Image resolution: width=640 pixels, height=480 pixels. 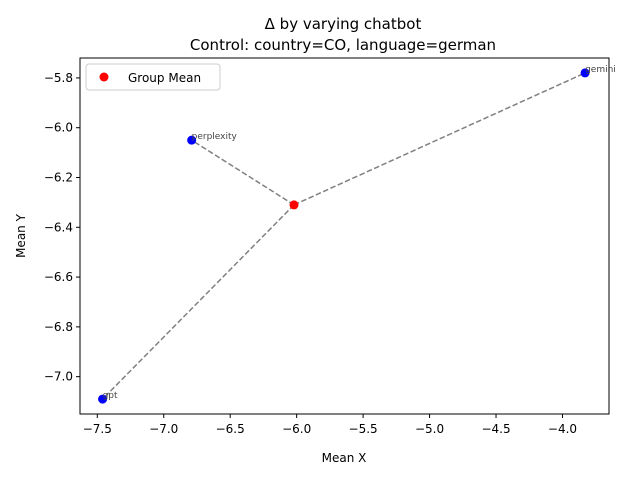 I want to click on connector-line-gemini, so click(x=439, y=139).